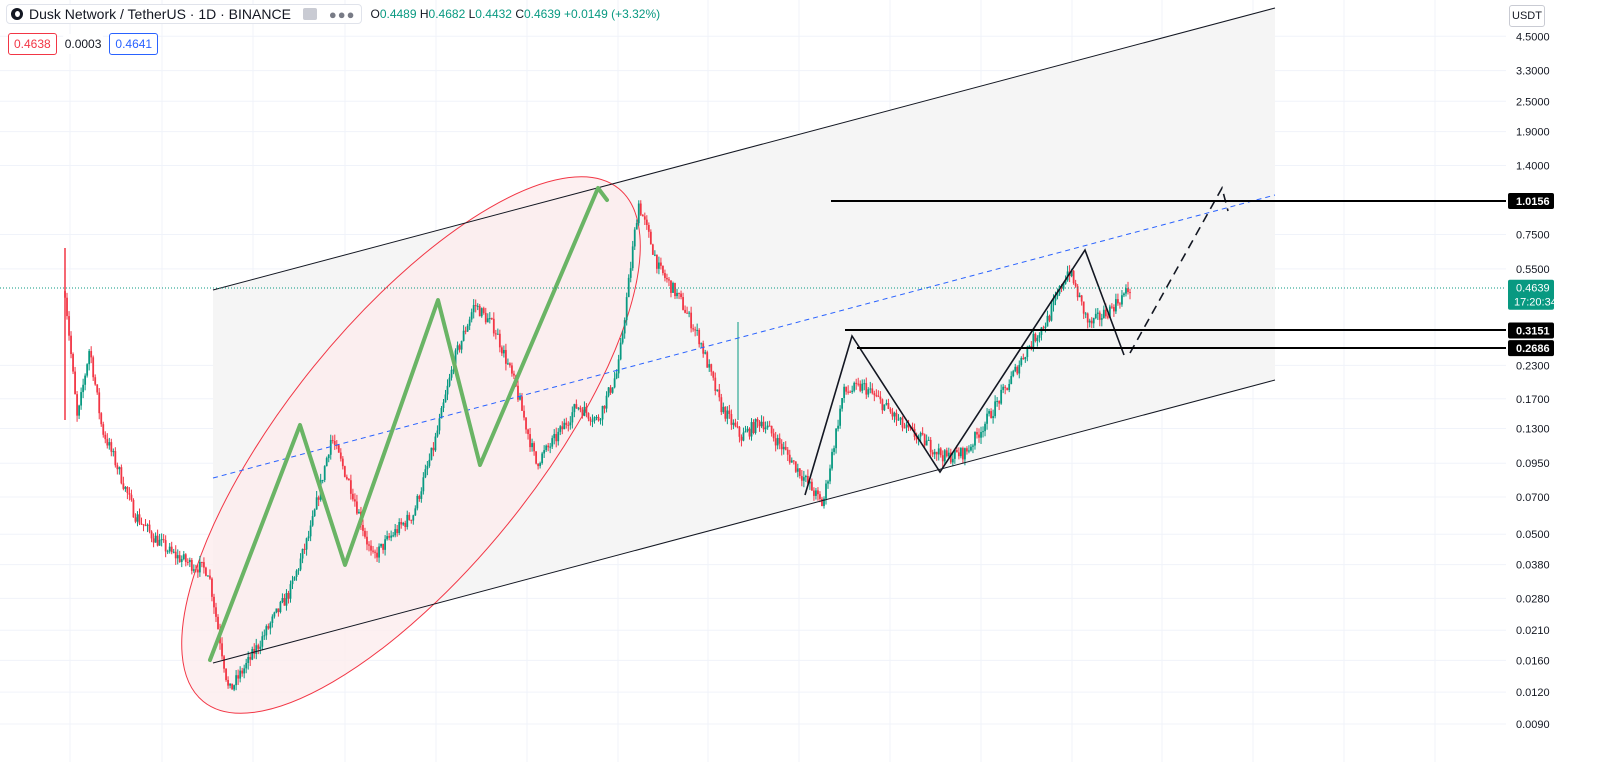  Describe the element at coordinates (134, 44) in the screenshot. I see `buy-price-button: 0.4641` at that location.